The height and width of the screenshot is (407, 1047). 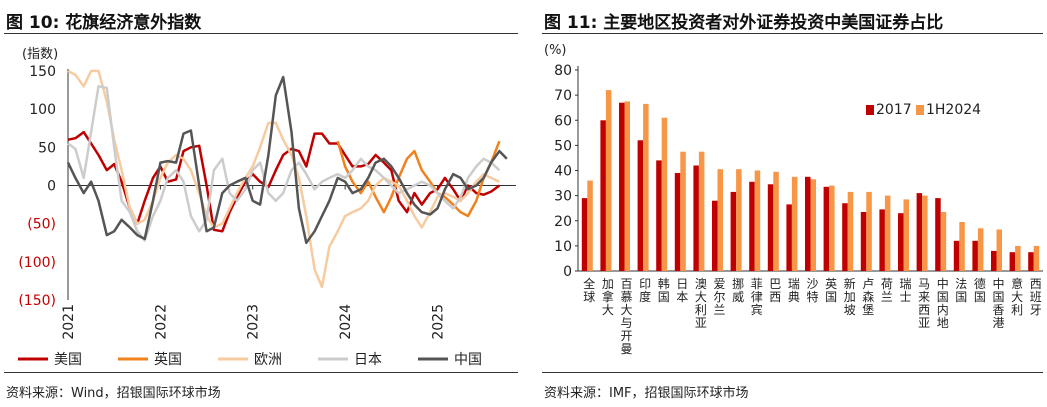 What do you see at coordinates (563, 172) in the screenshot?
I see `y-tick-label: 40` at bounding box center [563, 172].